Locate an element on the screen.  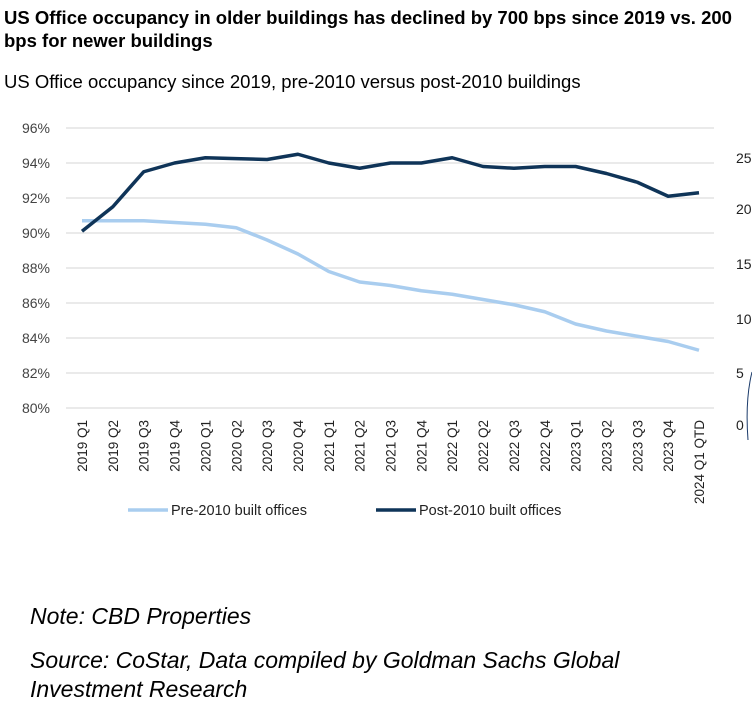
x-tick-label: 2021 Q1 is located at coordinates (329, 446).